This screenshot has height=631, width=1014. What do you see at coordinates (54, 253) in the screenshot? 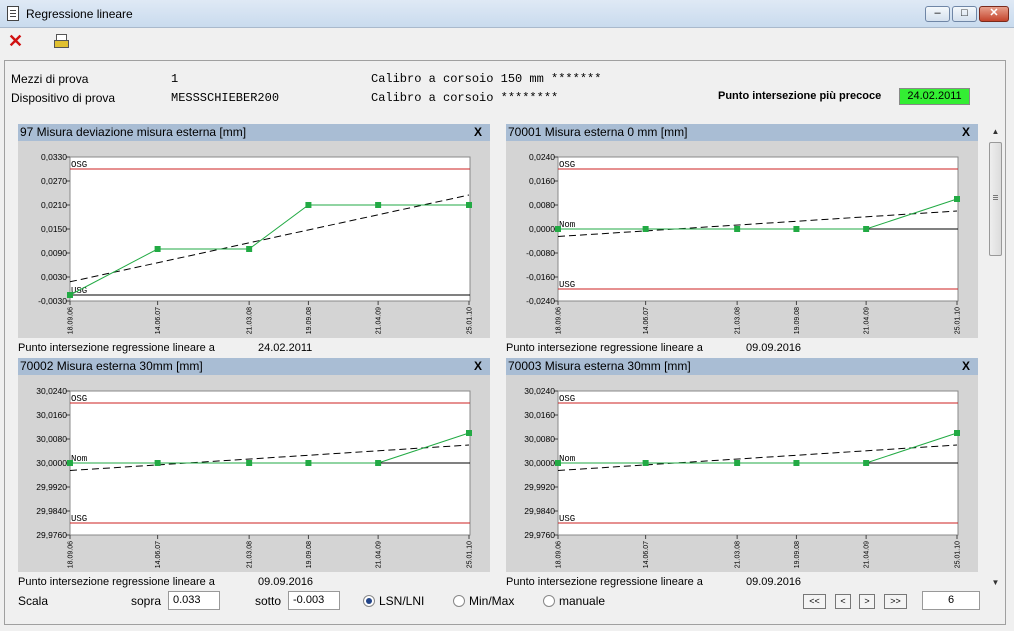
I see `y-tick-label: 0,0090` at bounding box center [54, 253].